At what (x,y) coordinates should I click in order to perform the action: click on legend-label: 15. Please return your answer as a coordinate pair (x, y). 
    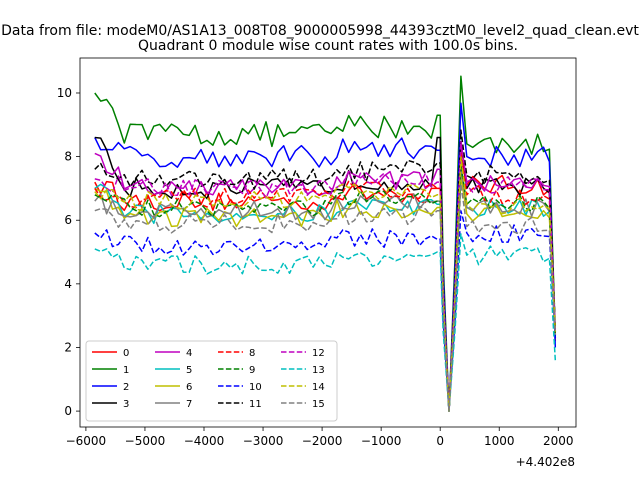
    Looking at the image, I should click on (318, 404).